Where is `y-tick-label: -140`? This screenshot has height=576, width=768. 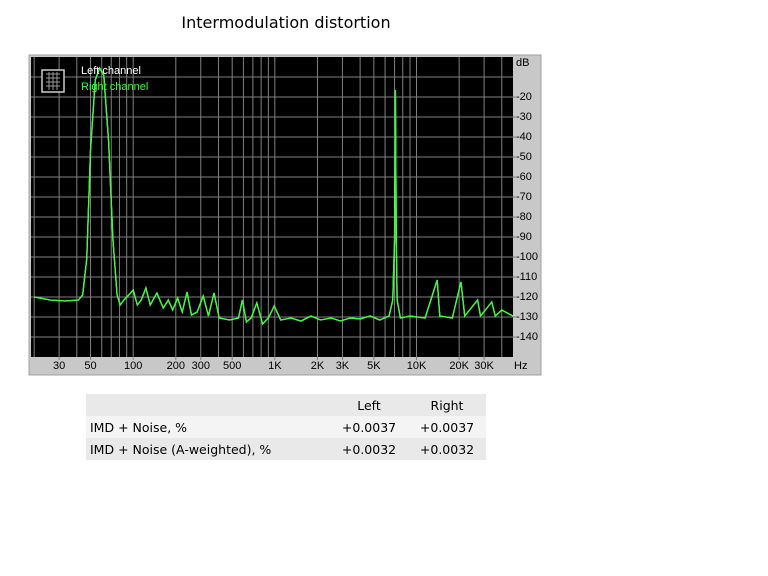
y-tick-label: -140 is located at coordinates (527, 337).